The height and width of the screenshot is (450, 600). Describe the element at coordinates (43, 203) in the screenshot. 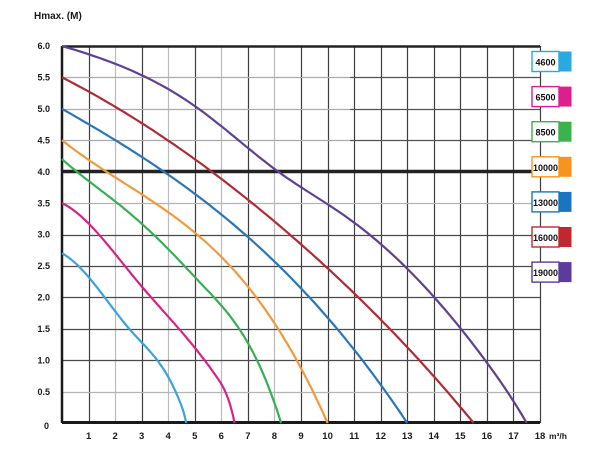

I see `svg-text: 3.5` at that location.